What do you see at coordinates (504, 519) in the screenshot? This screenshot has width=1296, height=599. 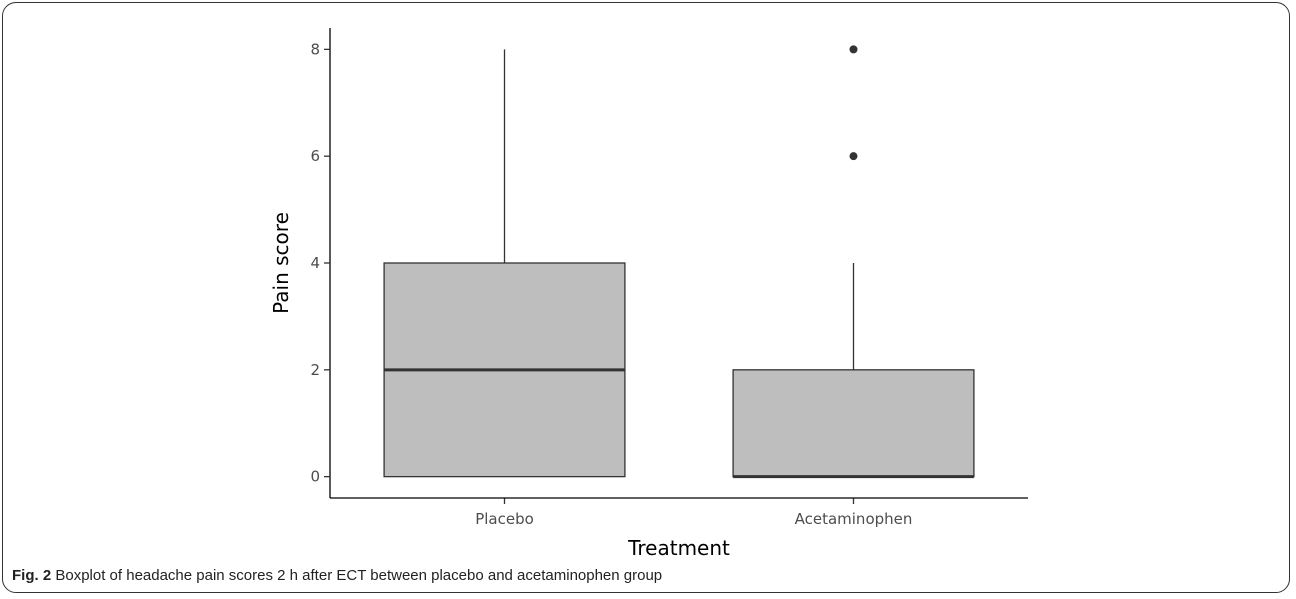 I see `x-tick-label-placebo: Placebo` at bounding box center [504, 519].